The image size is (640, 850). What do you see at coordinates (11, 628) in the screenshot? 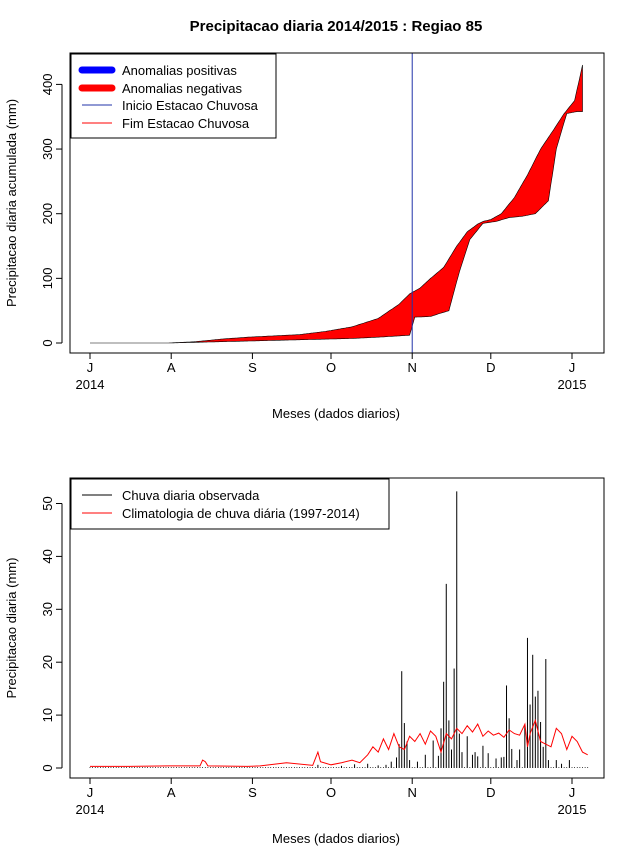
I see `bottom-y-axis-label: Precipitacao diaria (mm)` at bounding box center [11, 628].